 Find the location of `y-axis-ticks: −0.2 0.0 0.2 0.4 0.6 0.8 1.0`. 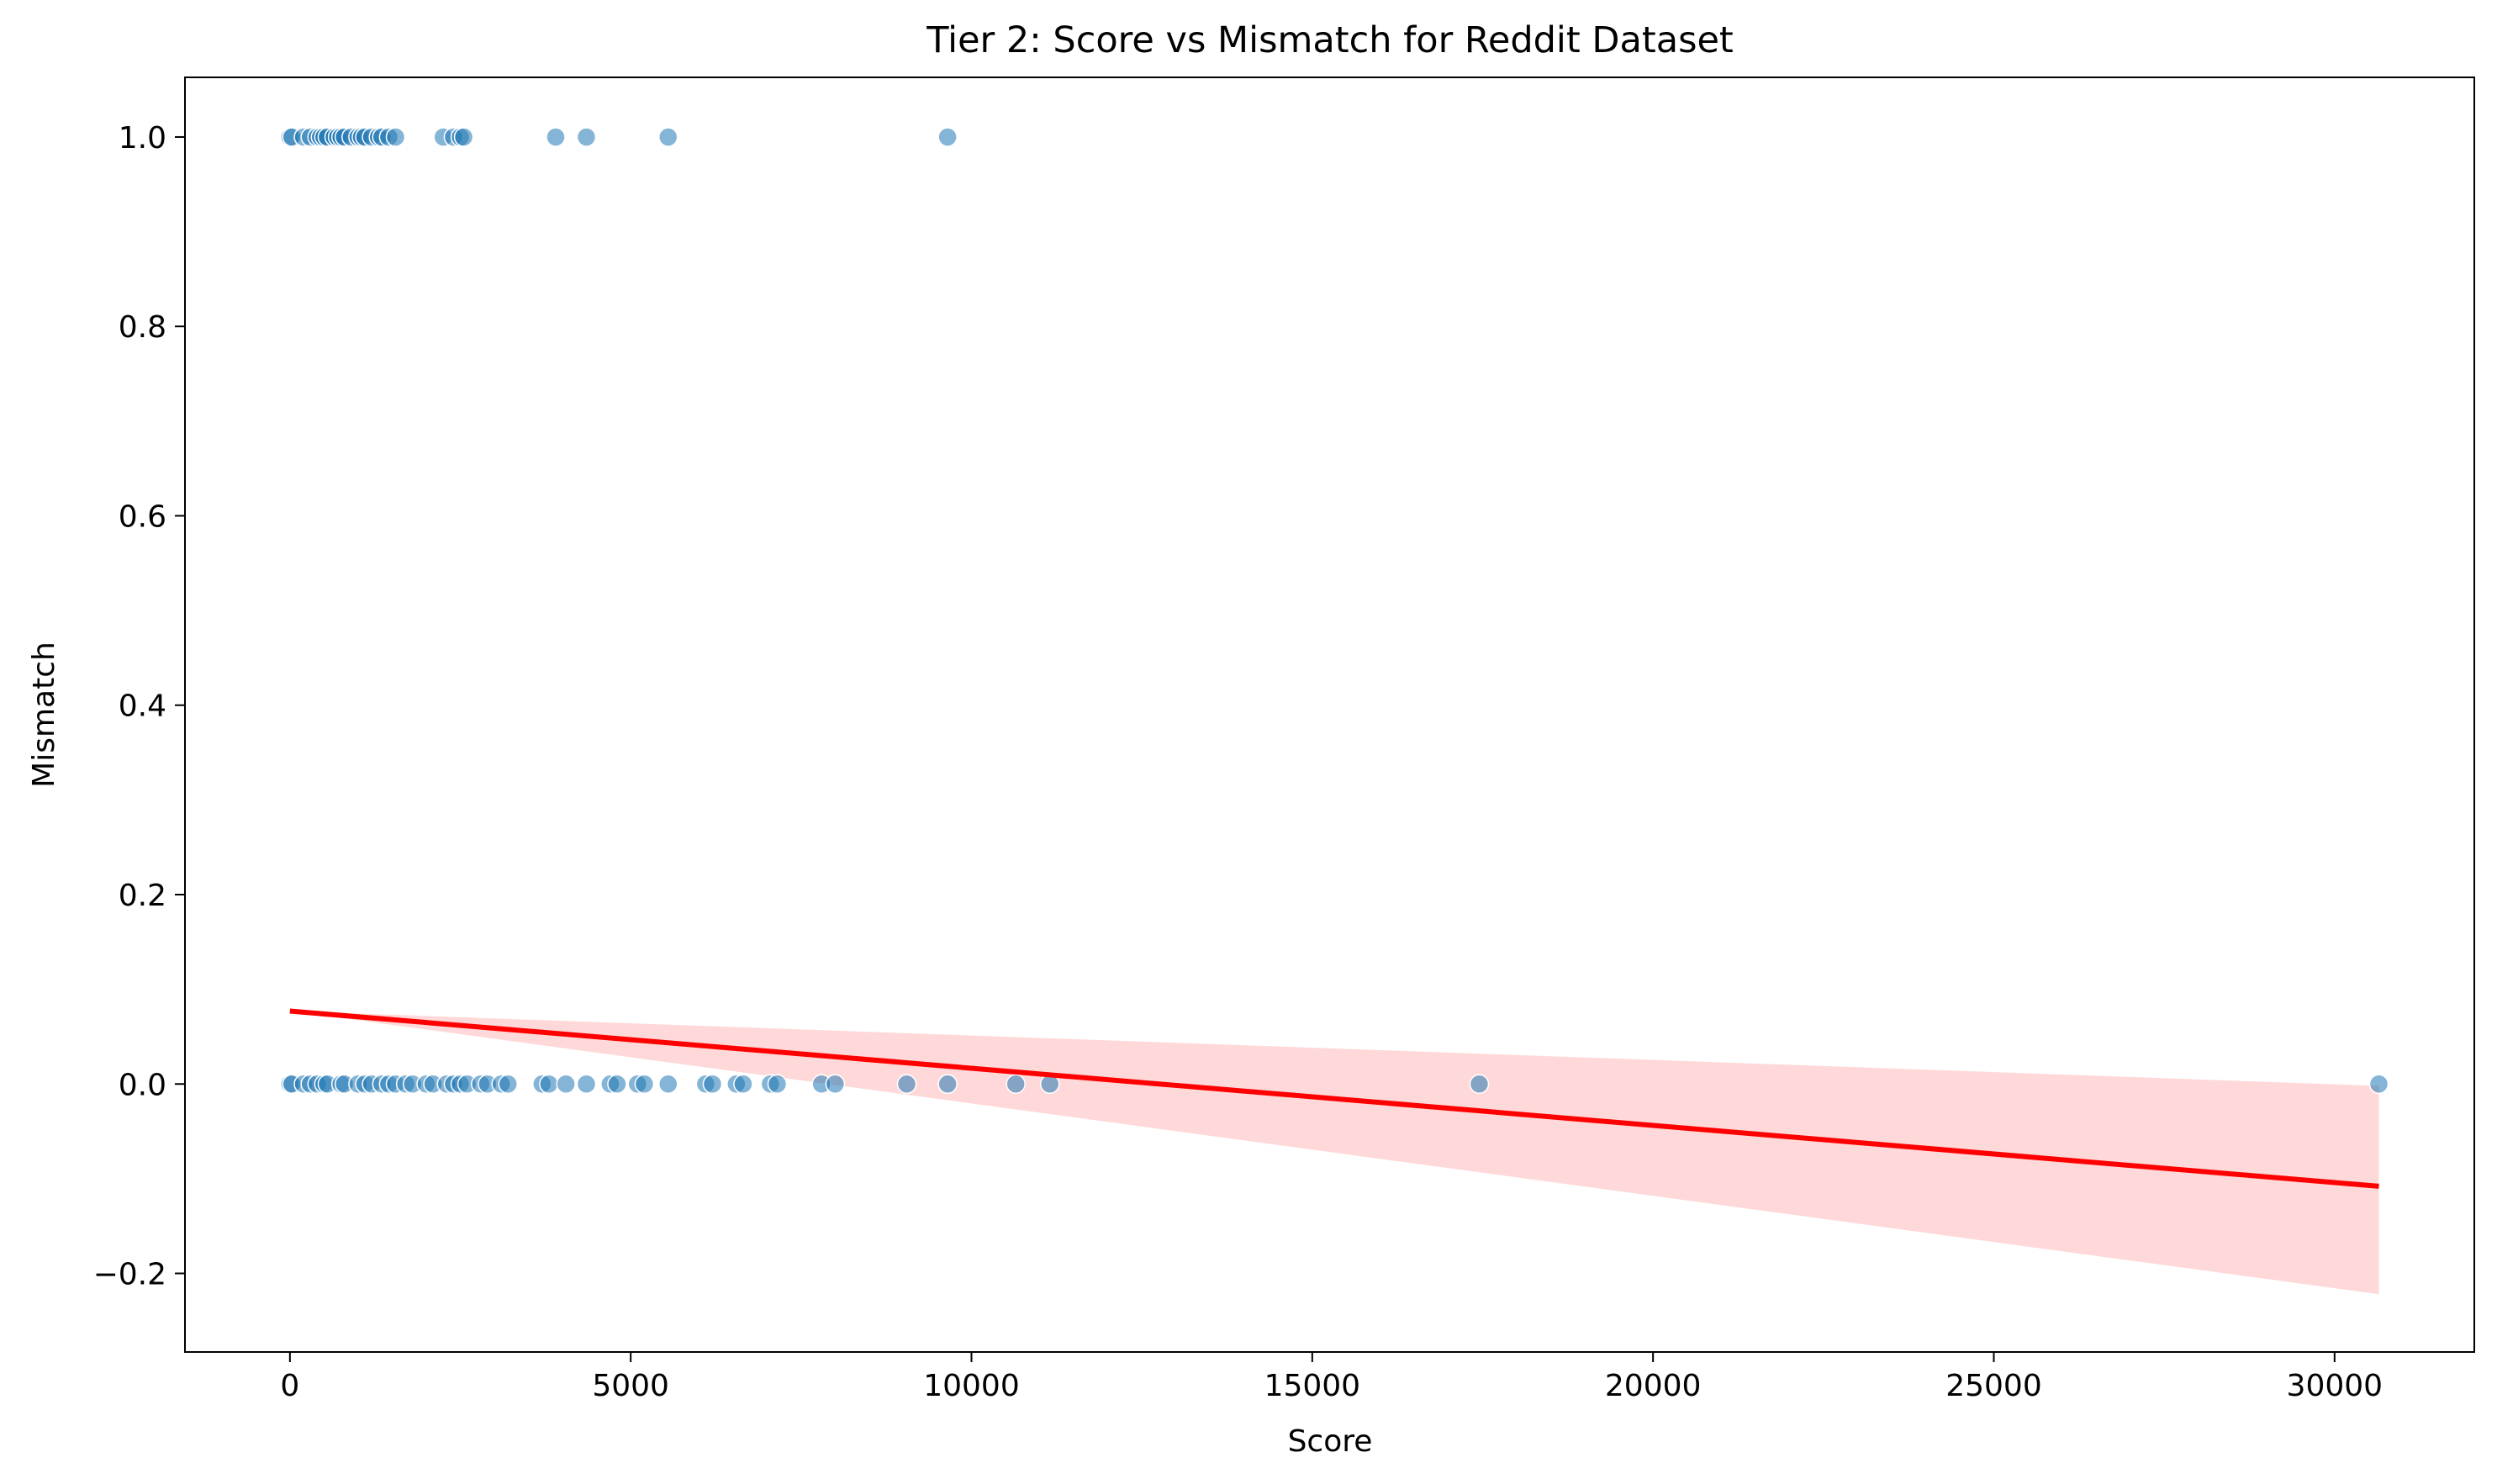

y-axis-ticks: −0.2 0.0 0.2 0.4 0.6 0.8 1.0 is located at coordinates (139, 706).